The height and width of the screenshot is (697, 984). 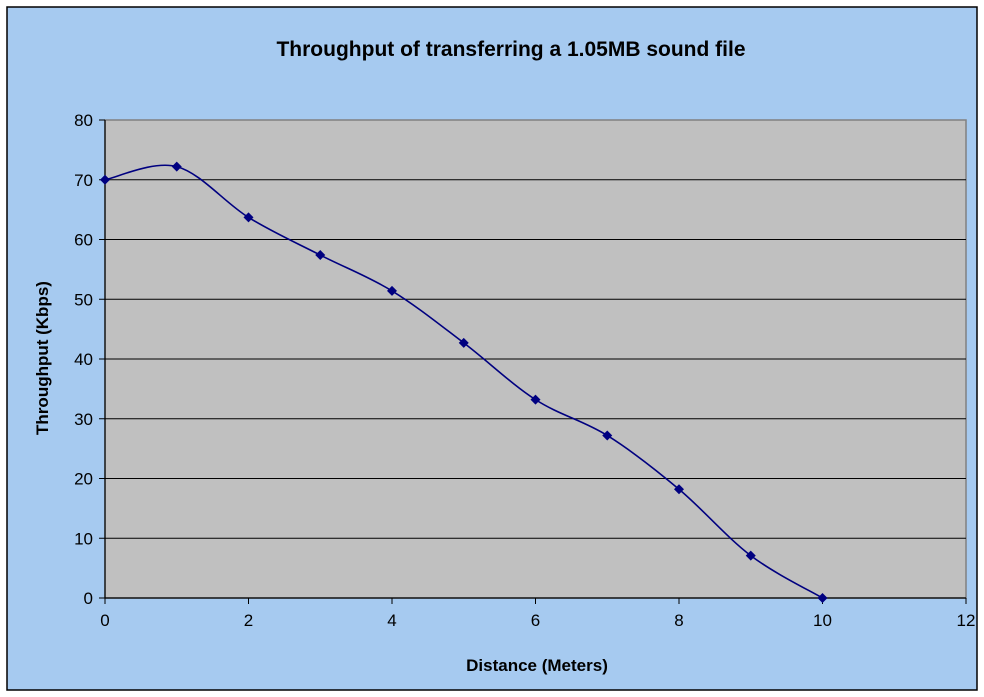 What do you see at coordinates (391, 620) in the screenshot?
I see `x-tick-label: 4` at bounding box center [391, 620].